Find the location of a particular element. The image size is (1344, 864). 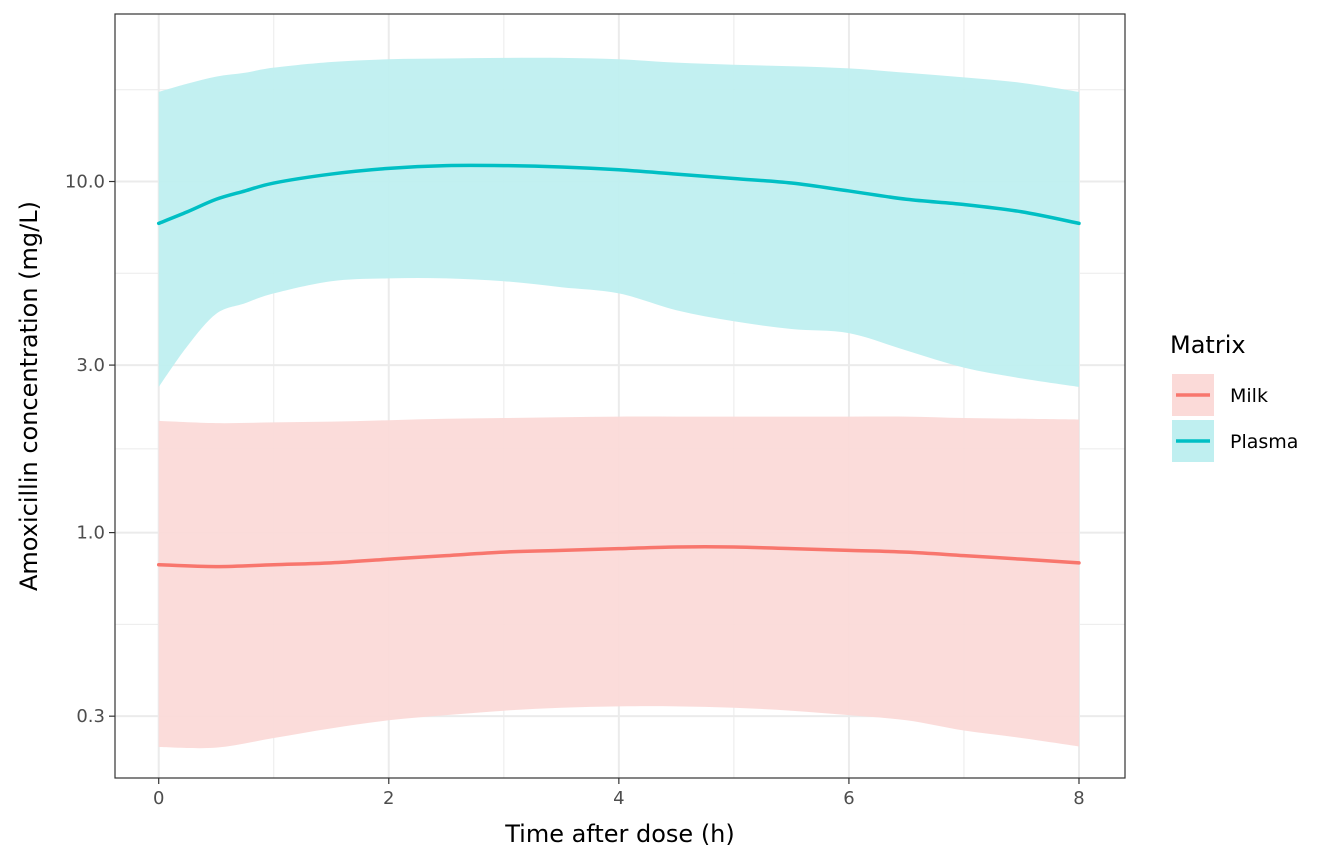

y-axis: 0.3 1.0 3.0 10.0 is located at coordinates (90, 449).